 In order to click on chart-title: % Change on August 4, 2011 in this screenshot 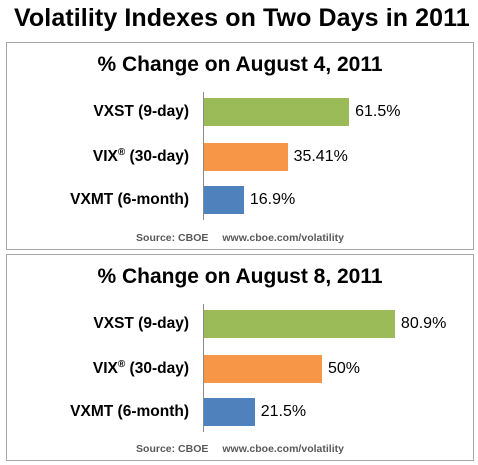, I will do `click(240, 64)`.